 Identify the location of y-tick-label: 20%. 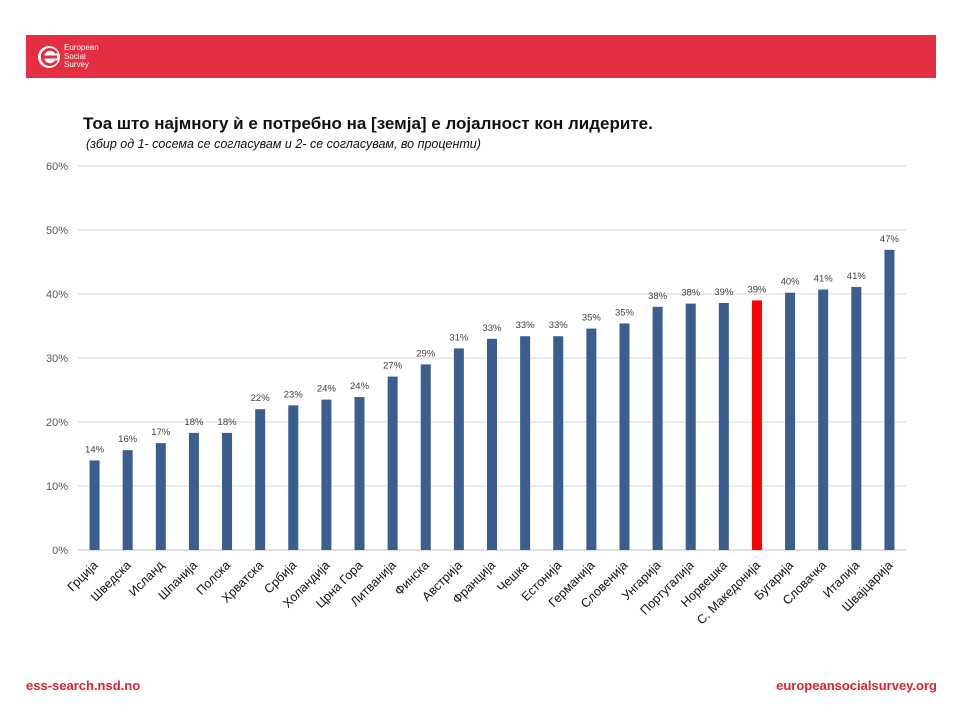
(57, 423).